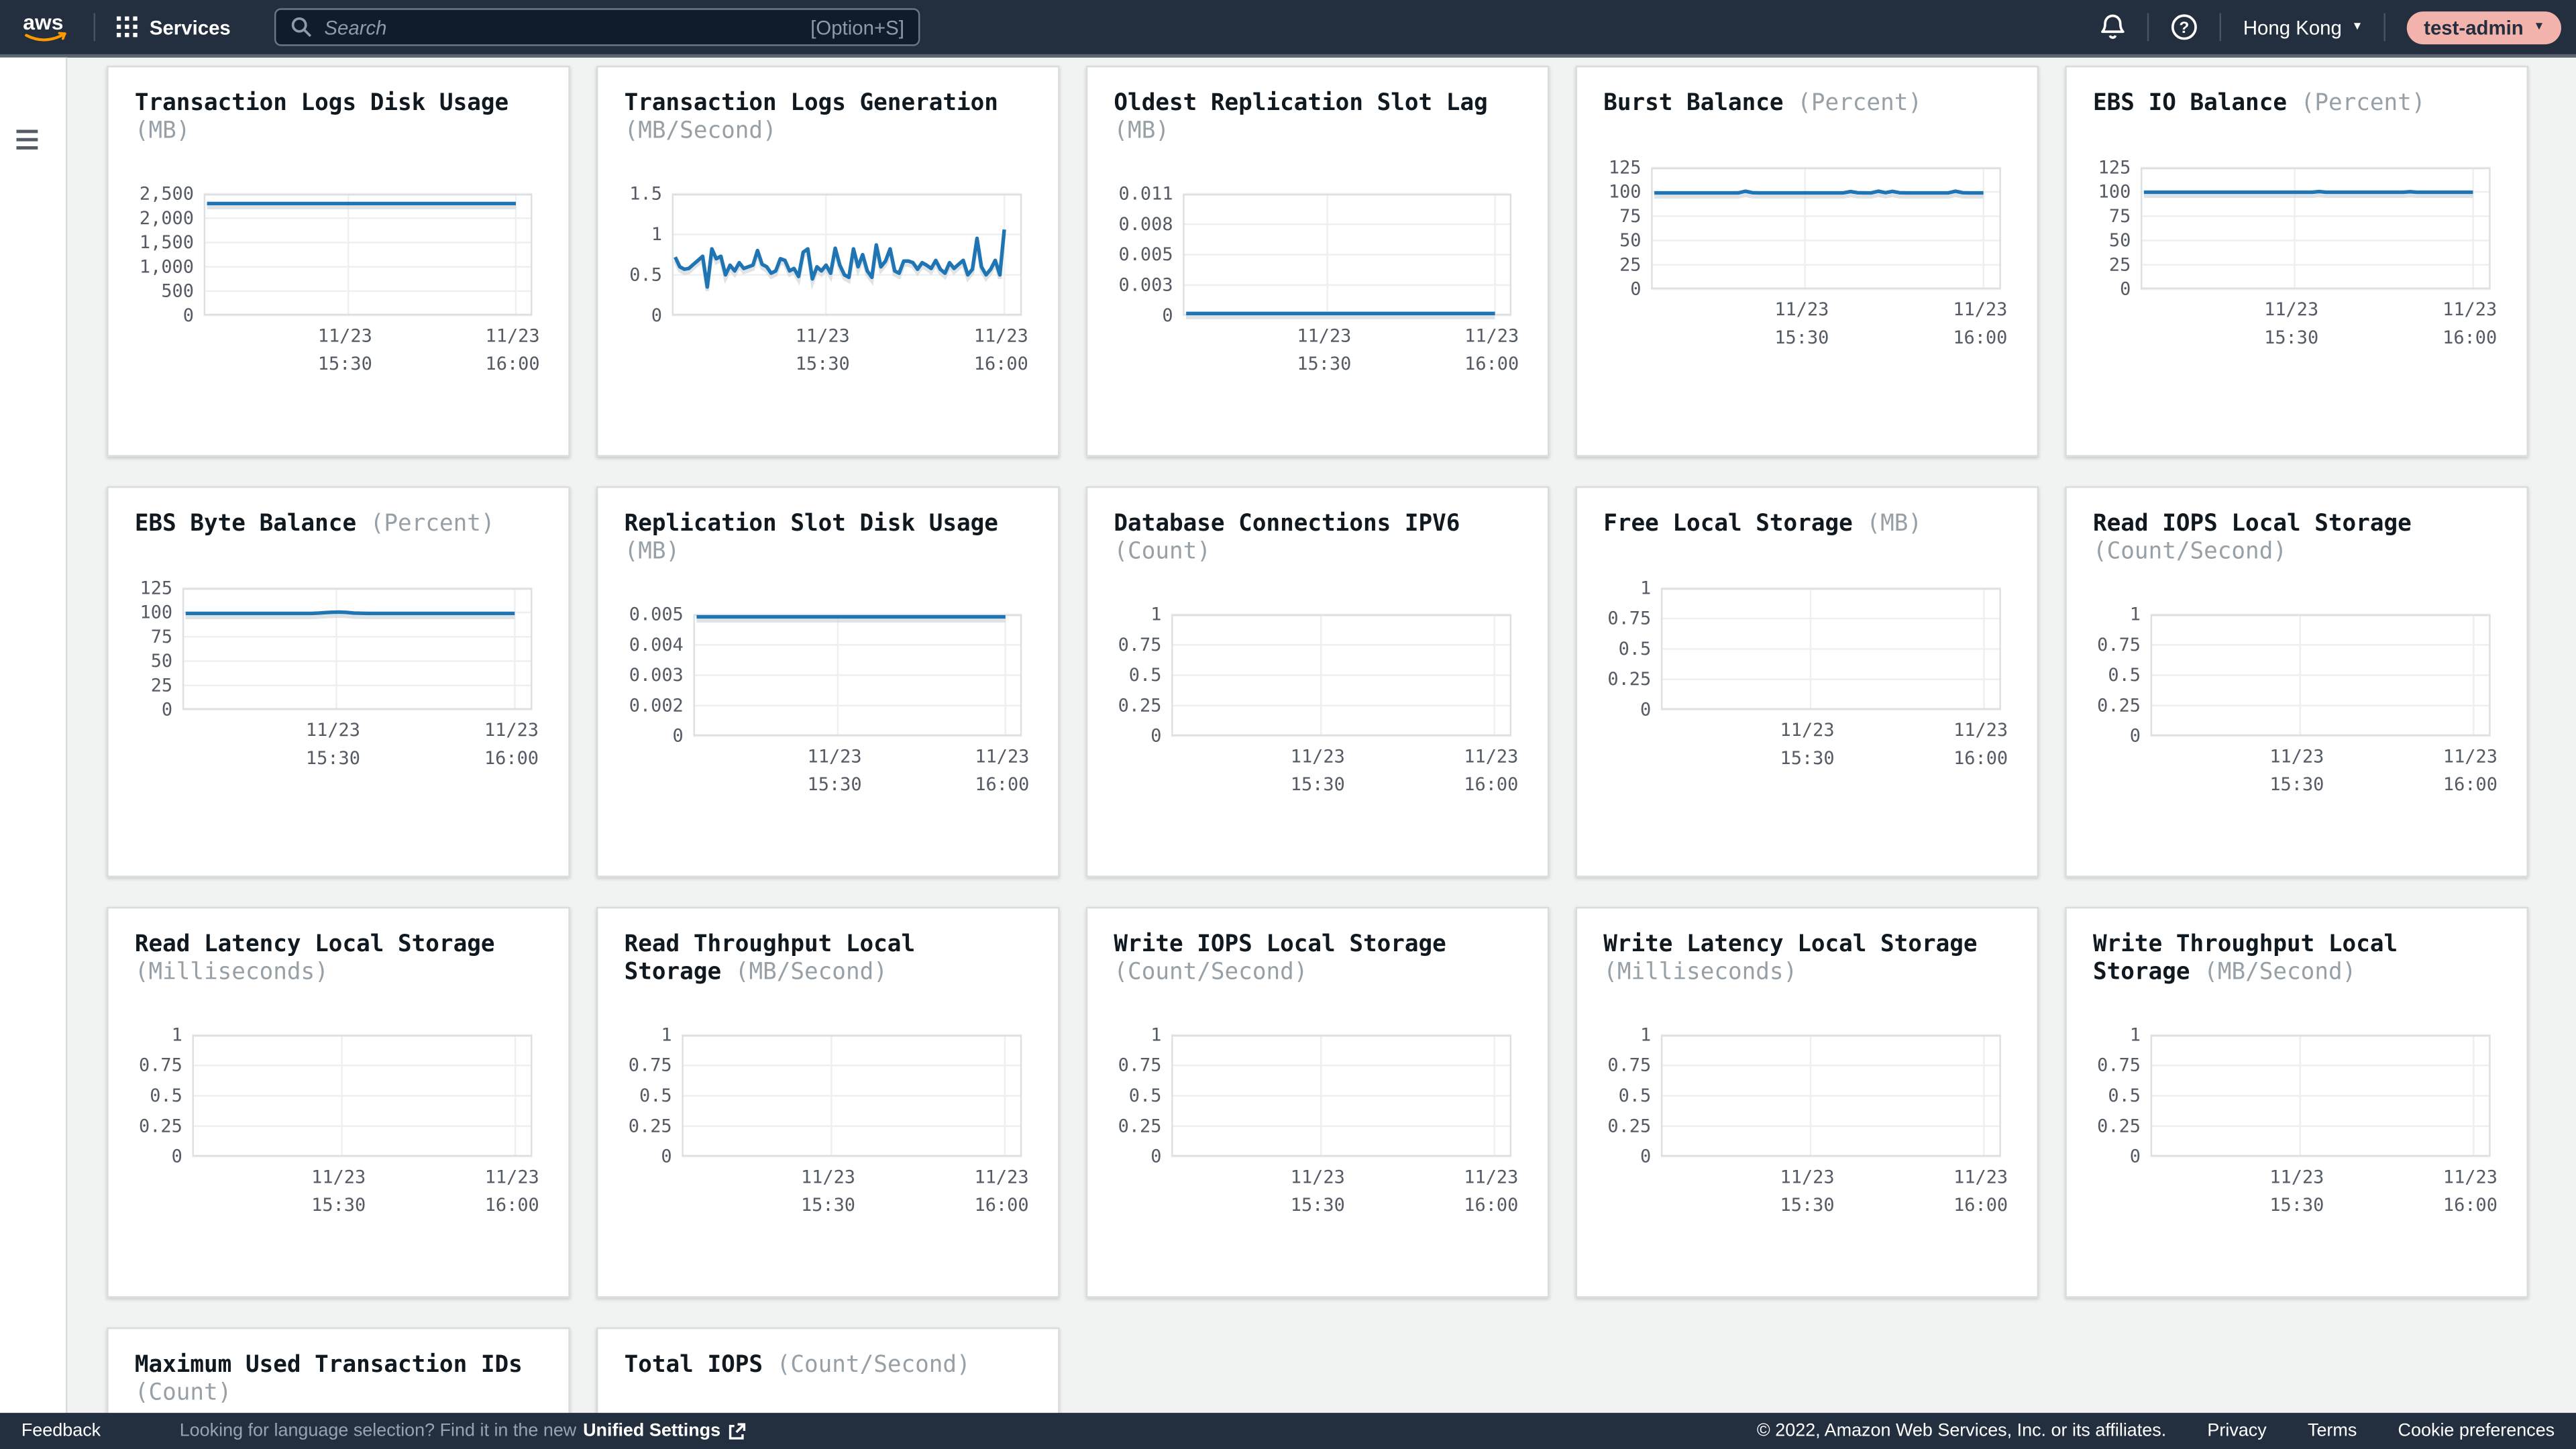  What do you see at coordinates (1288, 29) in the screenshot?
I see `top-nav: aws Services [Option+S]` at bounding box center [1288, 29].